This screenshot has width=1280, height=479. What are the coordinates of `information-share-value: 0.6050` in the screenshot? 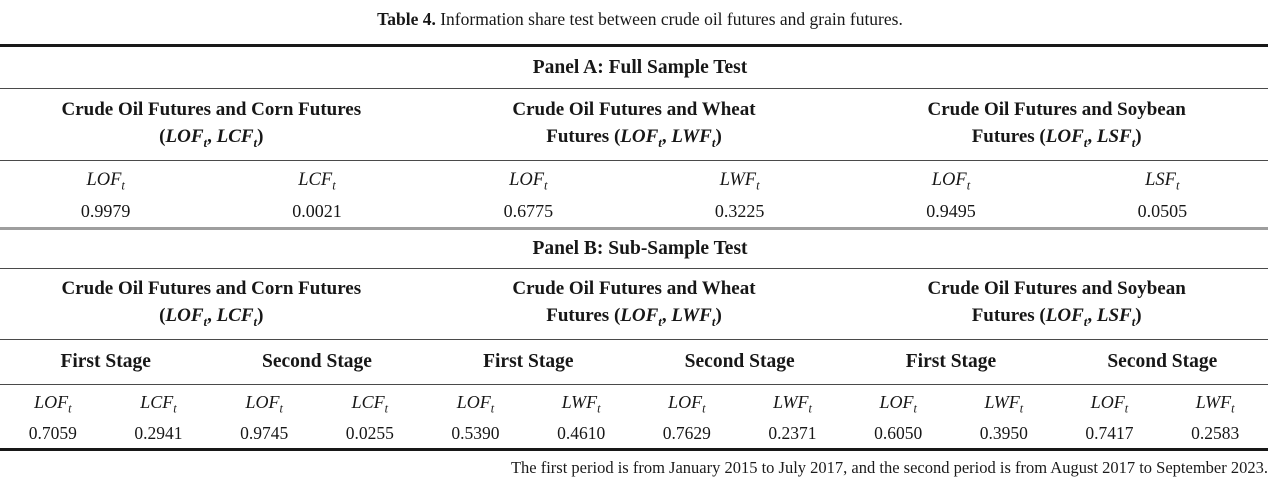 It's located at (898, 432).